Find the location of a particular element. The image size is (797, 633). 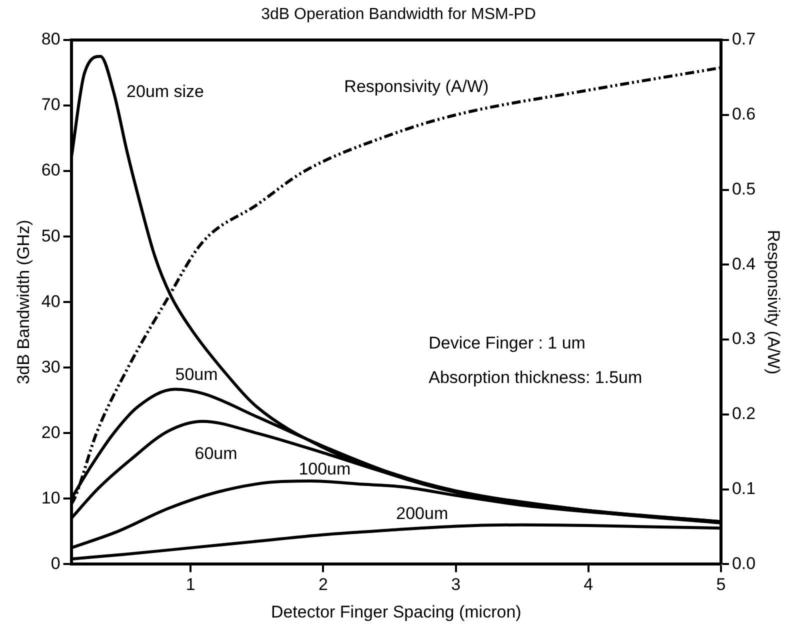

series-label: 50um is located at coordinates (196, 374).